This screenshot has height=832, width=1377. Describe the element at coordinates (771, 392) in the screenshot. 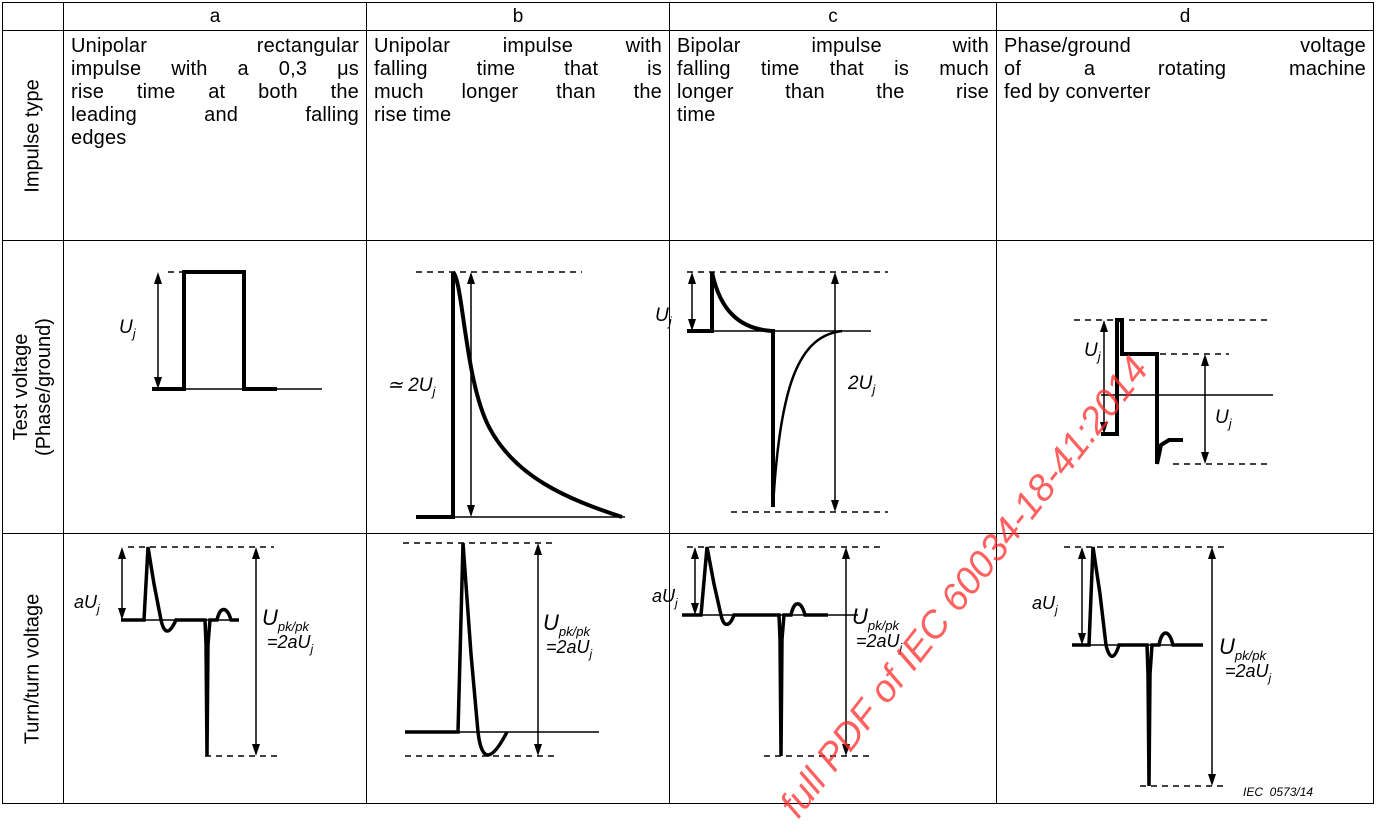

I see `waveform-test-c: Uj 2Uj` at that location.